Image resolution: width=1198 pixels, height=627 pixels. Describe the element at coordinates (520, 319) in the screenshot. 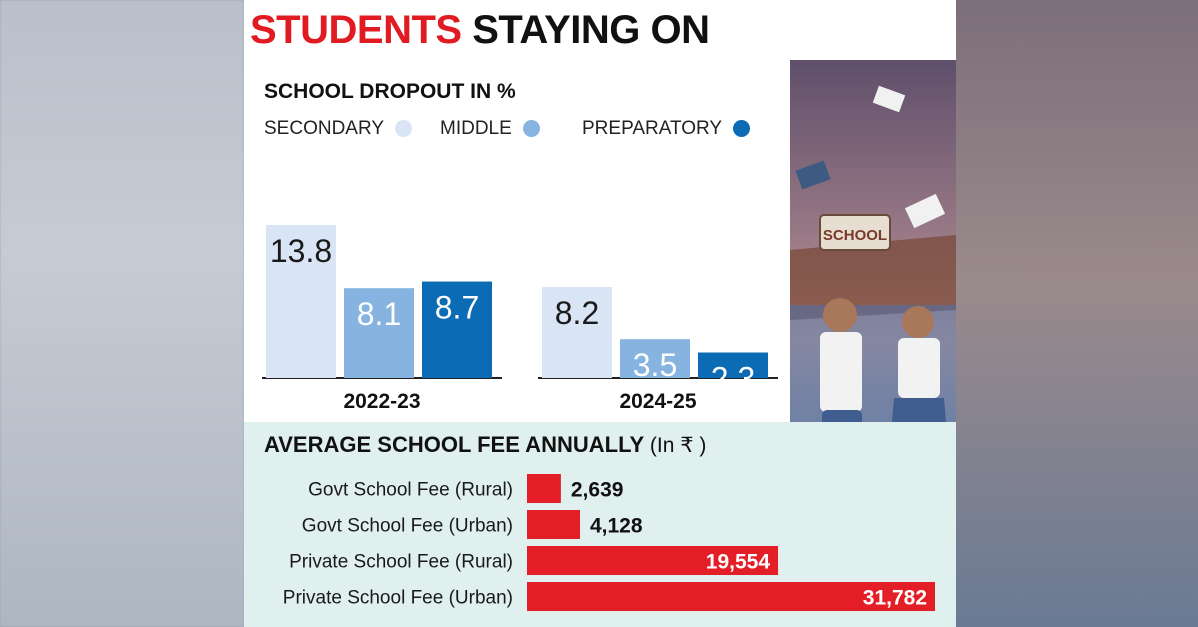

I see `dropout-bar-chart: 13.8 8.1 8.7 2022-23 8.2 3.5 2.3 2024-25` at that location.